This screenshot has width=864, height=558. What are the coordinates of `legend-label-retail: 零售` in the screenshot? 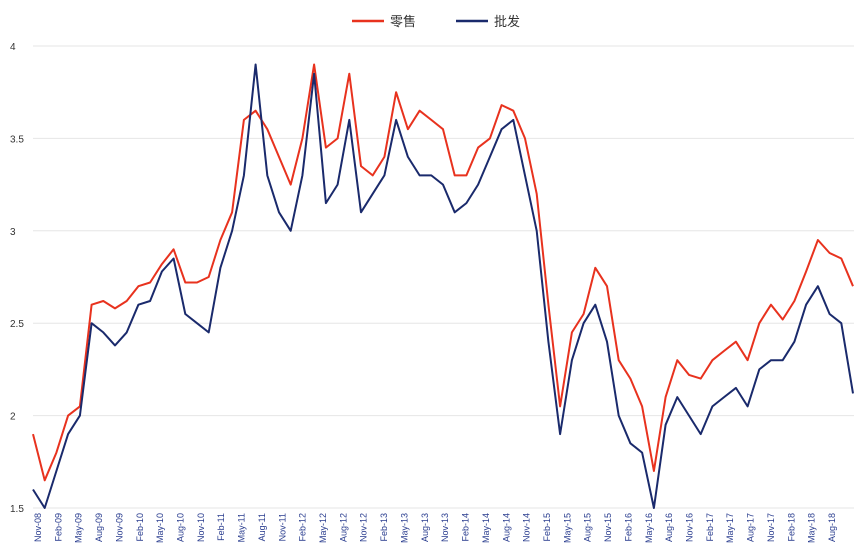 It's located at (403, 22).